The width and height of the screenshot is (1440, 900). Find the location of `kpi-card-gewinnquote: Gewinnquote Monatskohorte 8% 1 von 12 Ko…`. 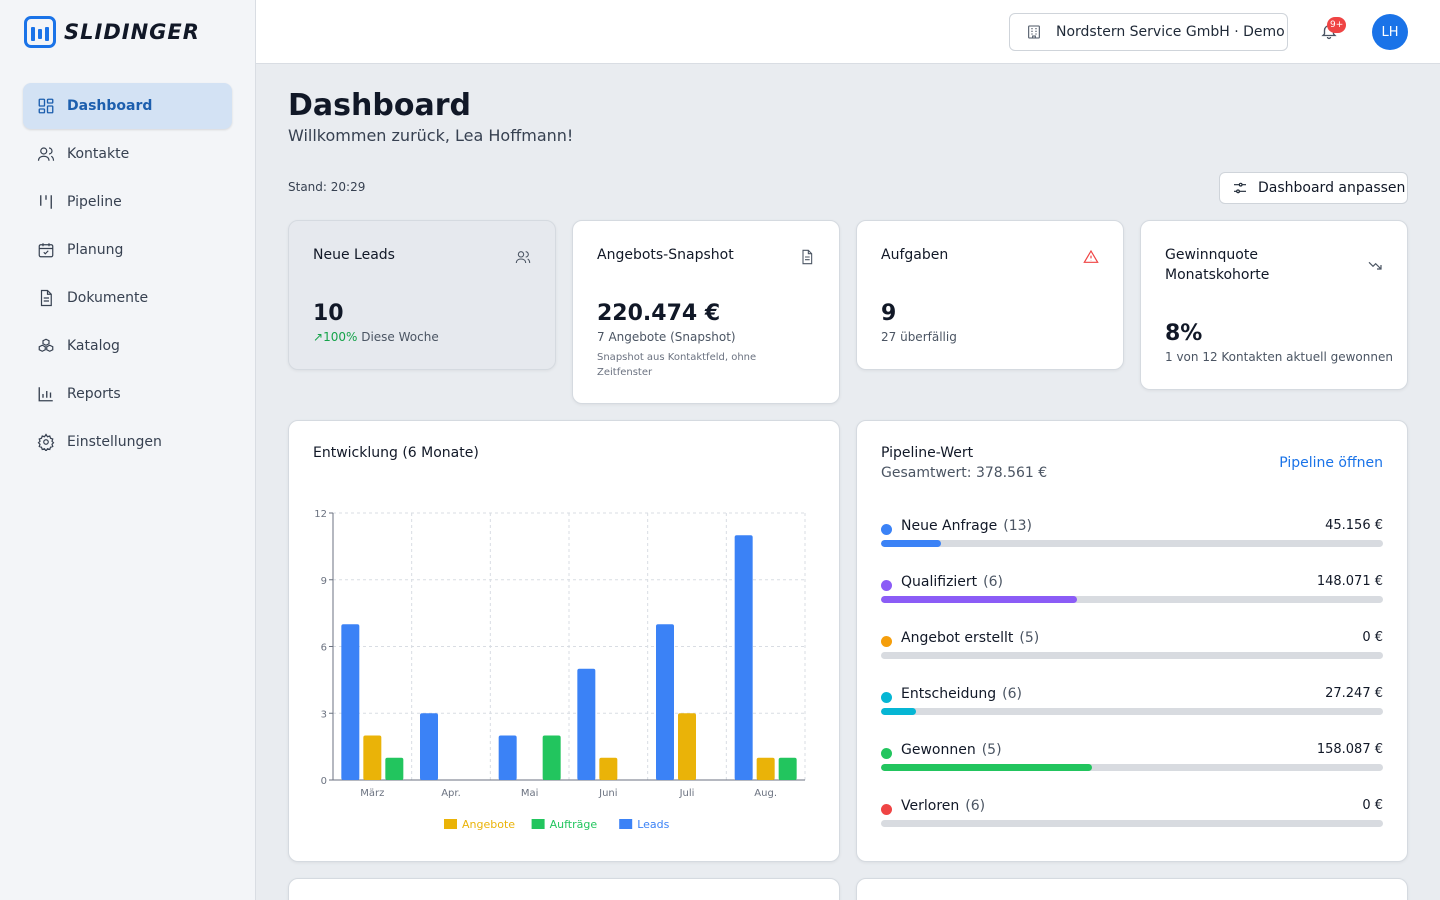

kpi-card-gewinnquote: Gewinnquote Monatskohorte 8% 1 von 12 Ko… is located at coordinates (1274, 305).